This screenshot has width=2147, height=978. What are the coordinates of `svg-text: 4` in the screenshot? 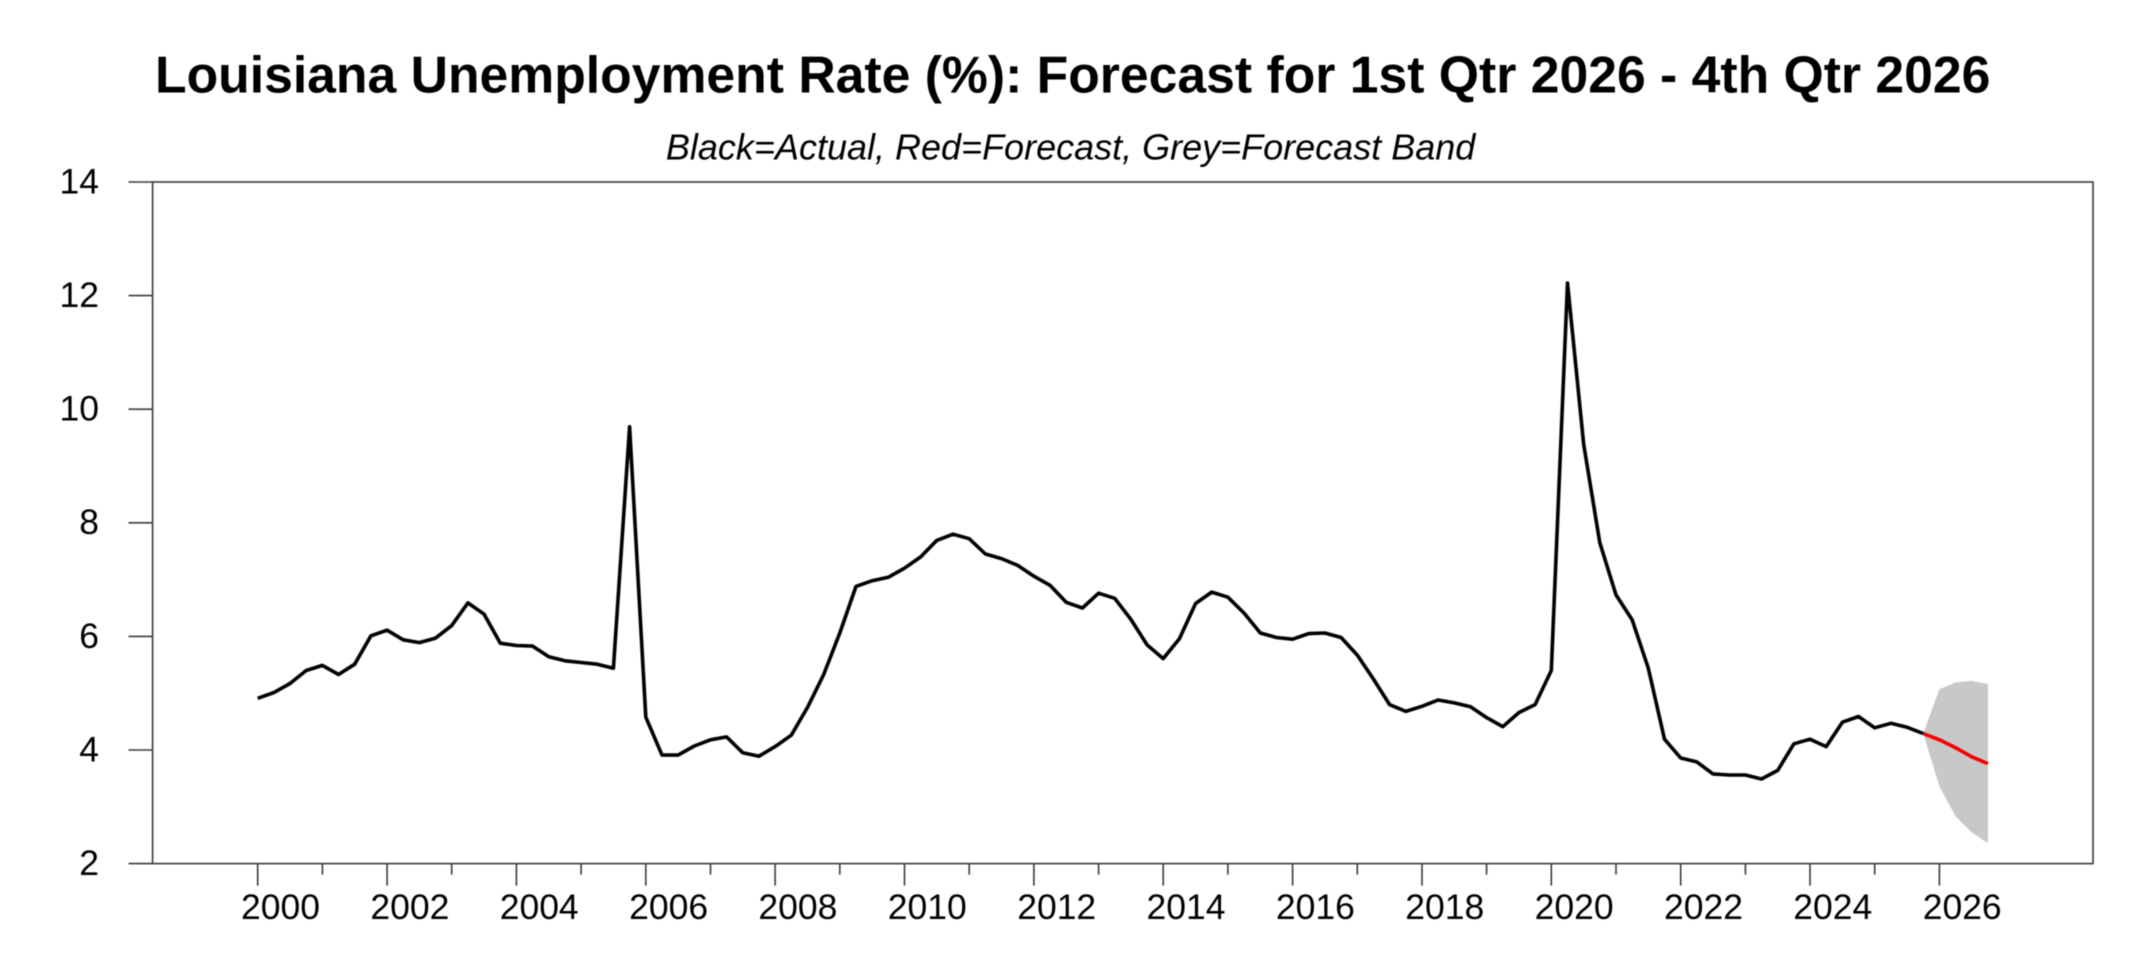 It's located at (89, 749).